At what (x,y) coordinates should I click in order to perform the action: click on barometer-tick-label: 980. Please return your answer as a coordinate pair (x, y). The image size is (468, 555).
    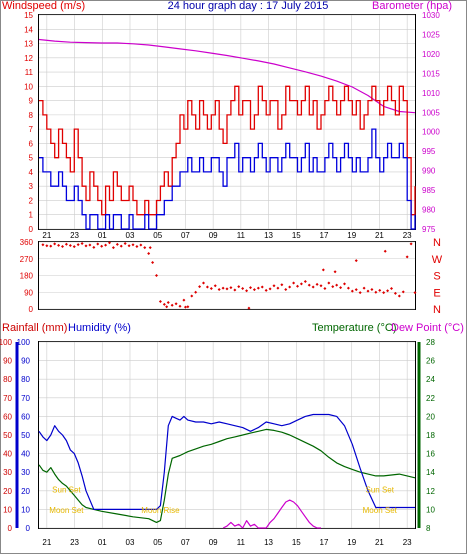
    Looking at the image, I should click on (429, 210).